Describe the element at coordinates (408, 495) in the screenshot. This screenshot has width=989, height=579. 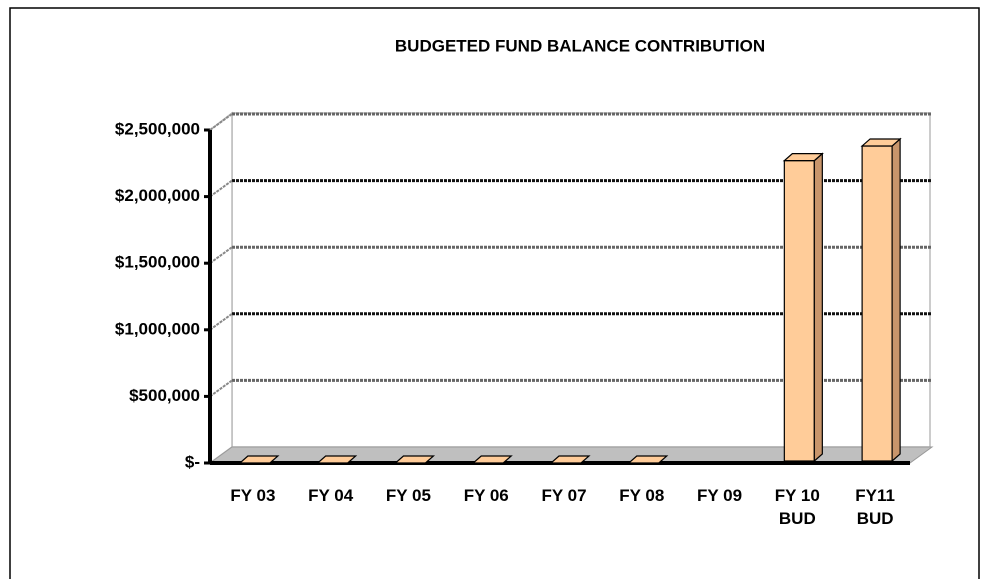
I see `x-tick-label: FY 05` at that location.